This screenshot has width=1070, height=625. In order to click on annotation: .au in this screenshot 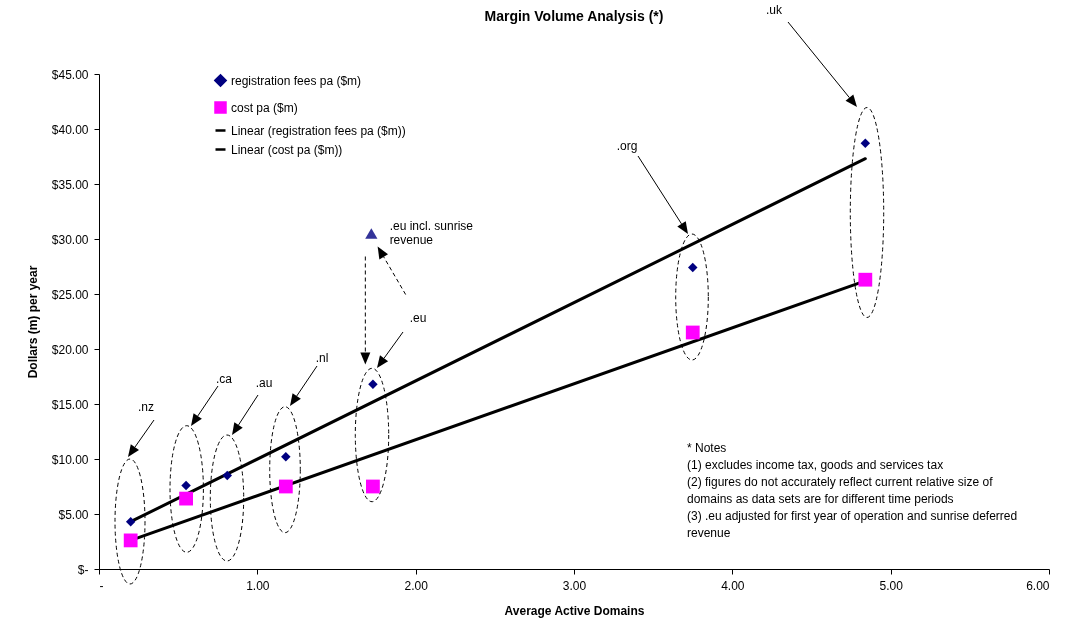, I will do `click(264, 383)`.